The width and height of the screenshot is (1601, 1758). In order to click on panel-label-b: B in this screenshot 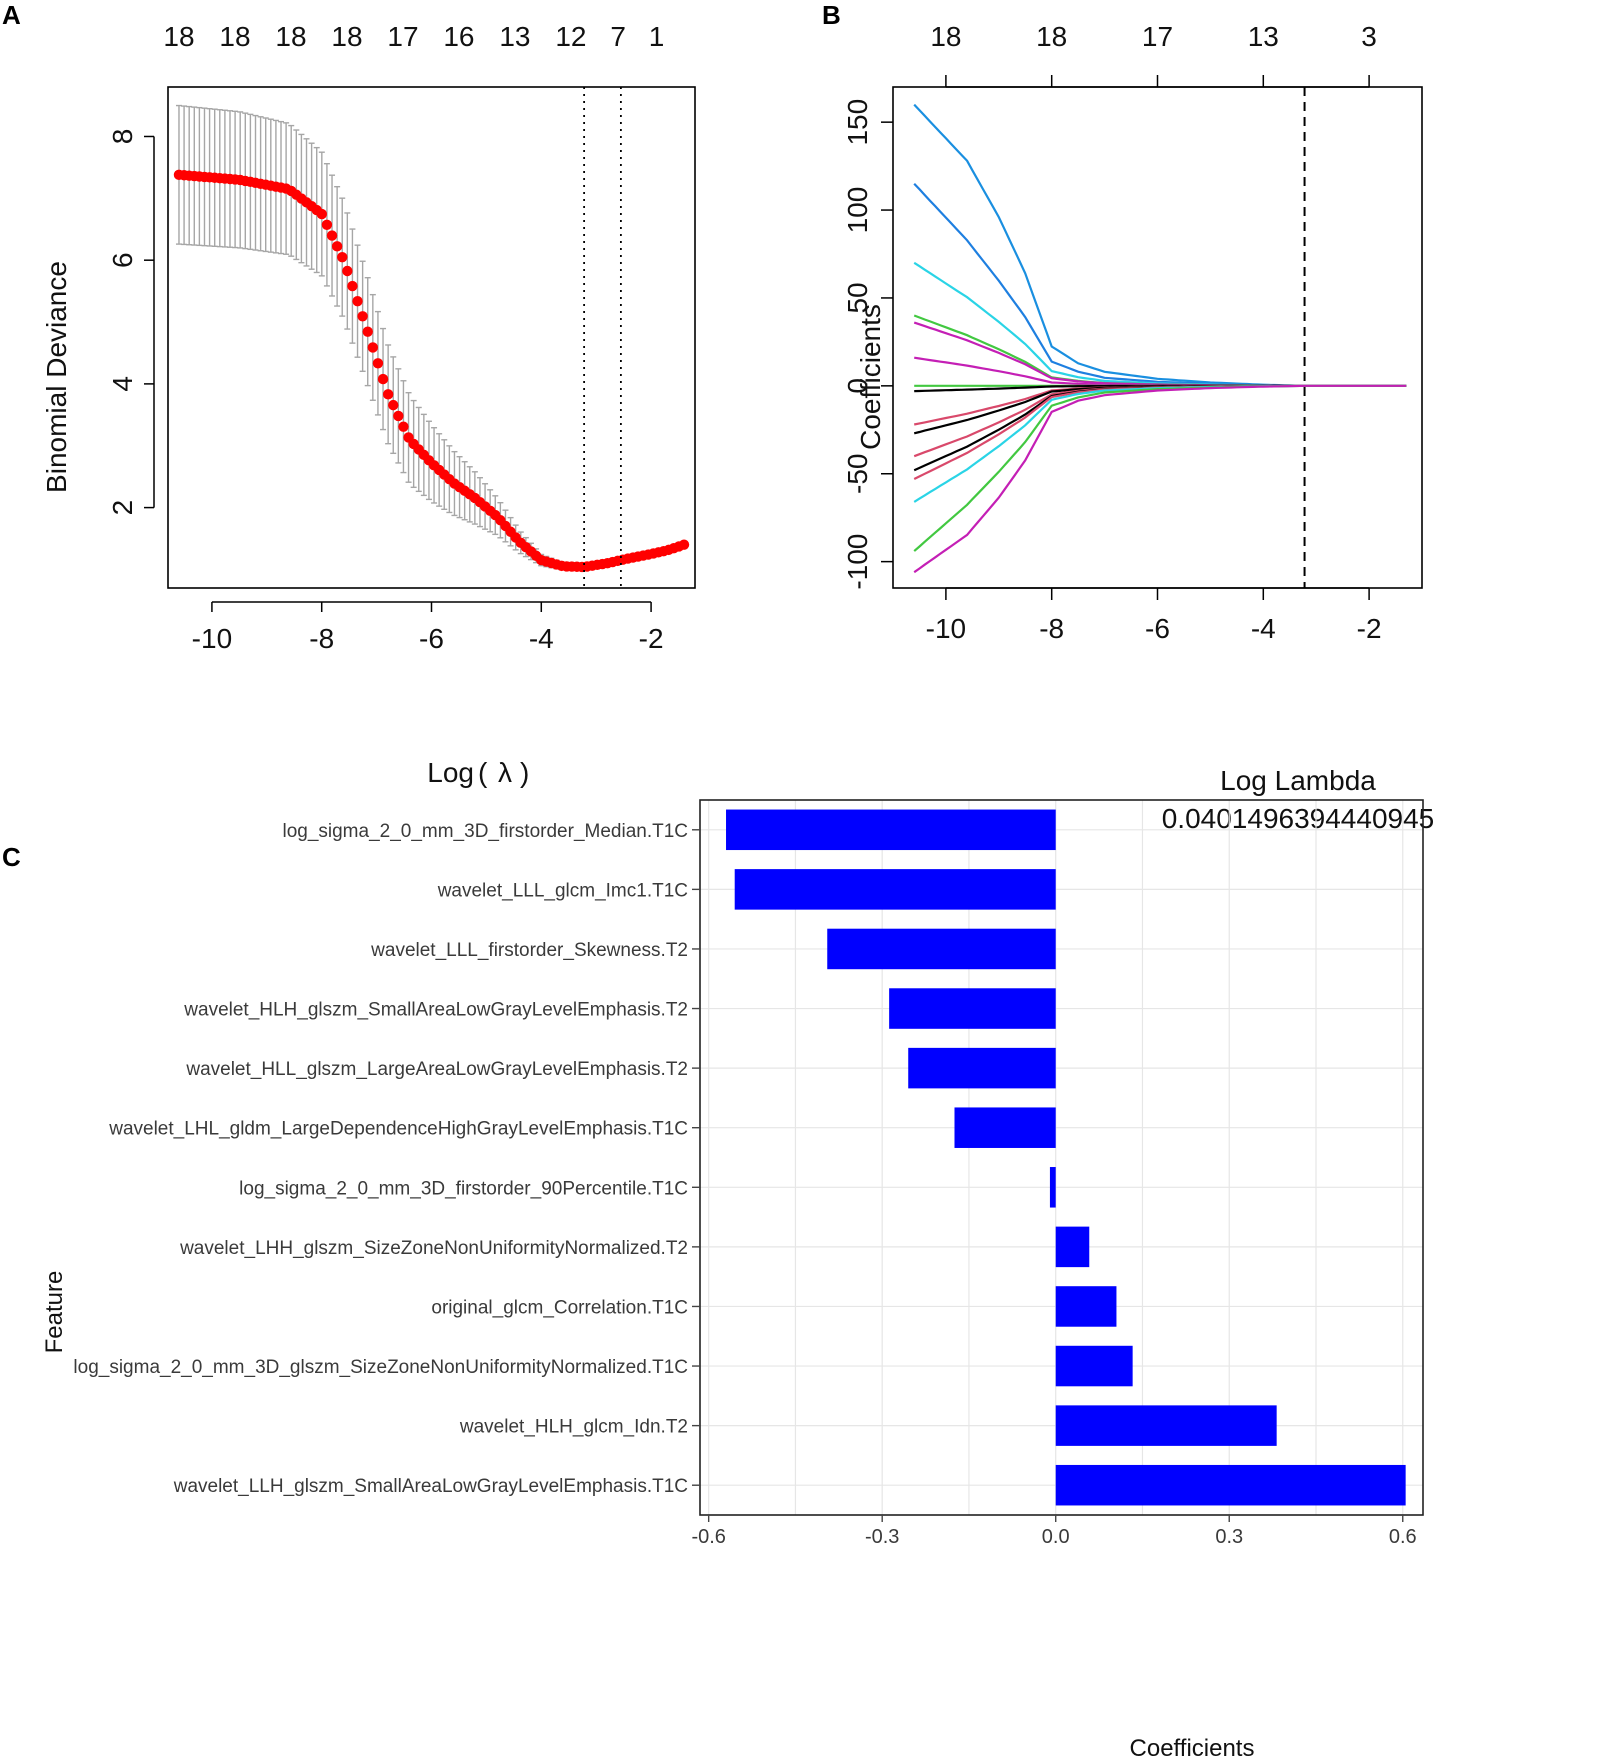, I will do `click(831, 15)`.